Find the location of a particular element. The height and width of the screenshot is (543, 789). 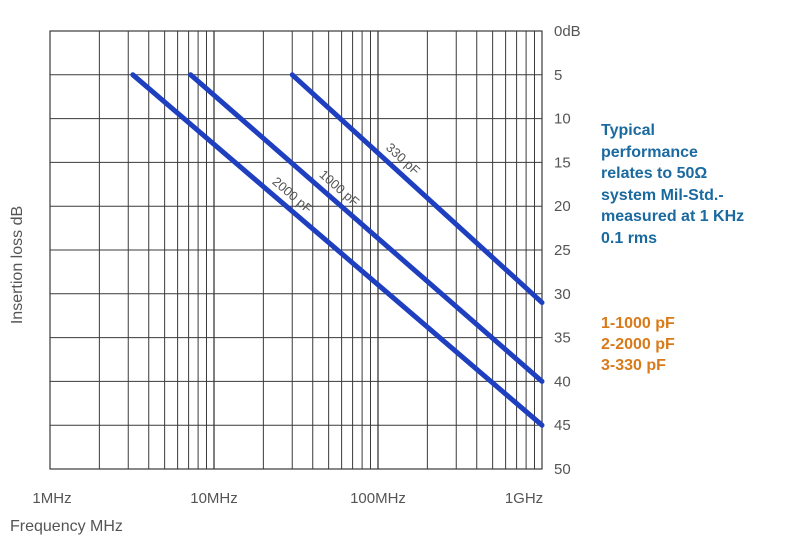

x-tick-label: 1GHz is located at coordinates (524, 498).